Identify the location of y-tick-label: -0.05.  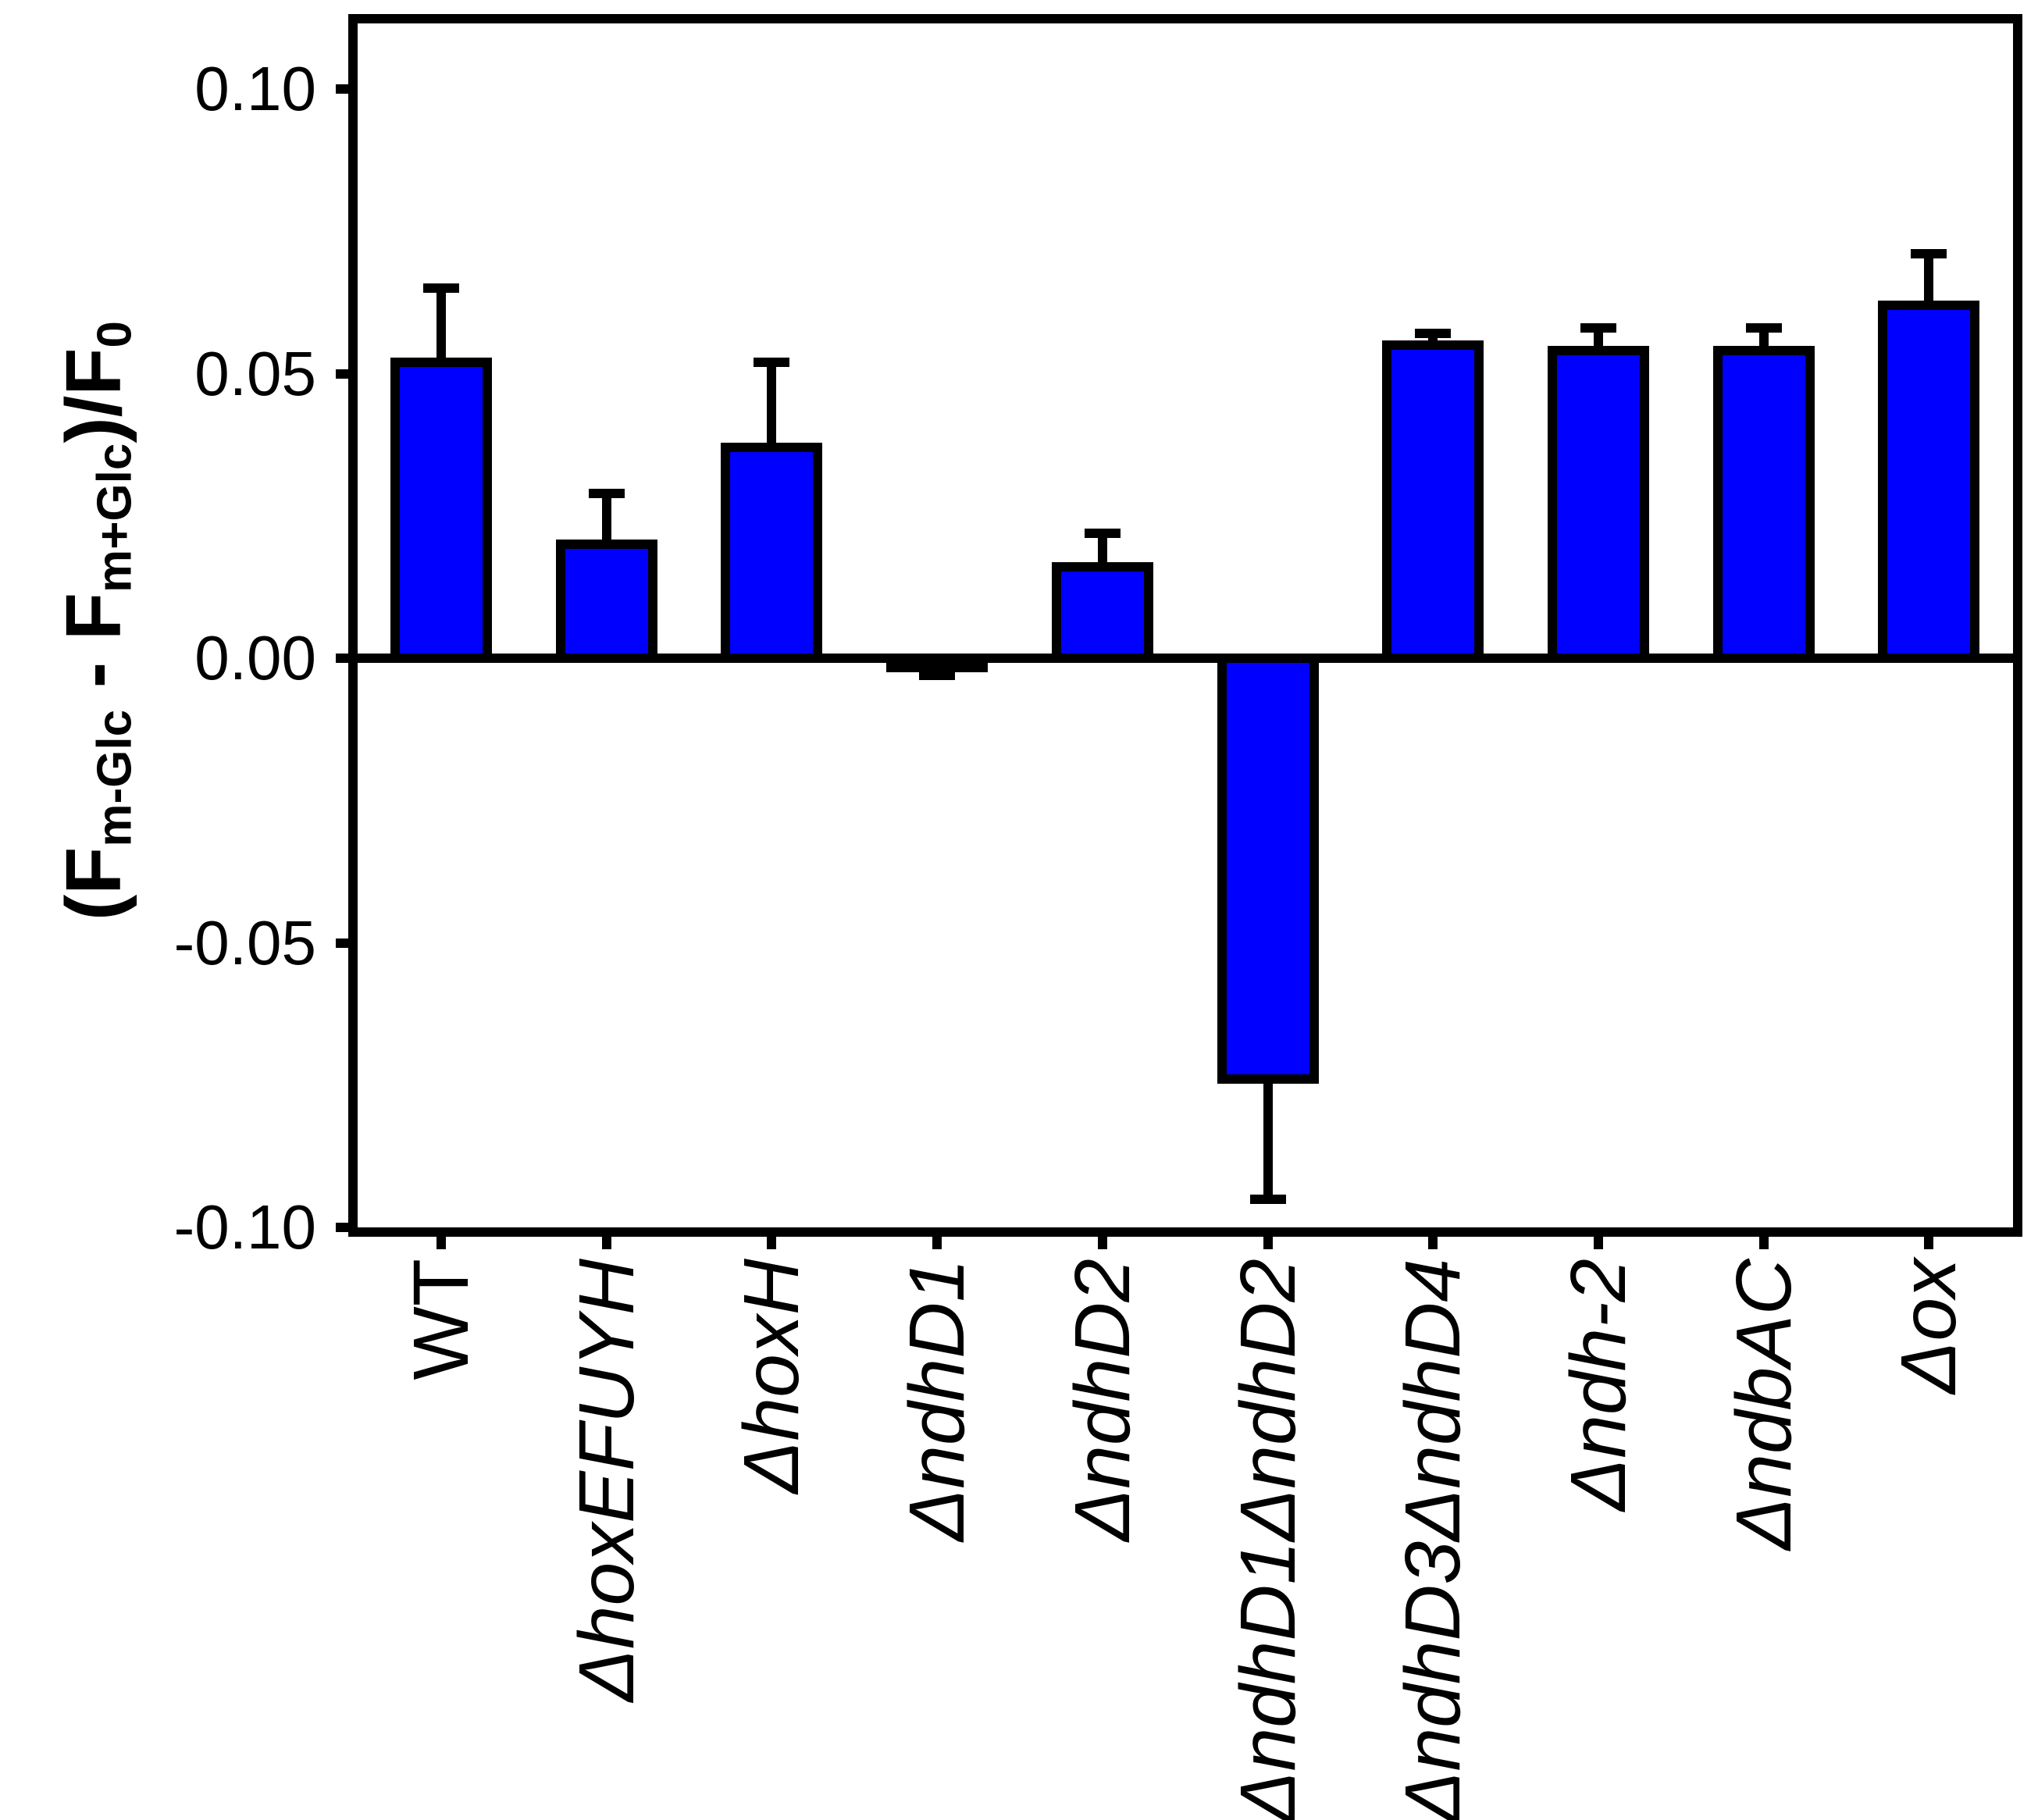
(244, 942).